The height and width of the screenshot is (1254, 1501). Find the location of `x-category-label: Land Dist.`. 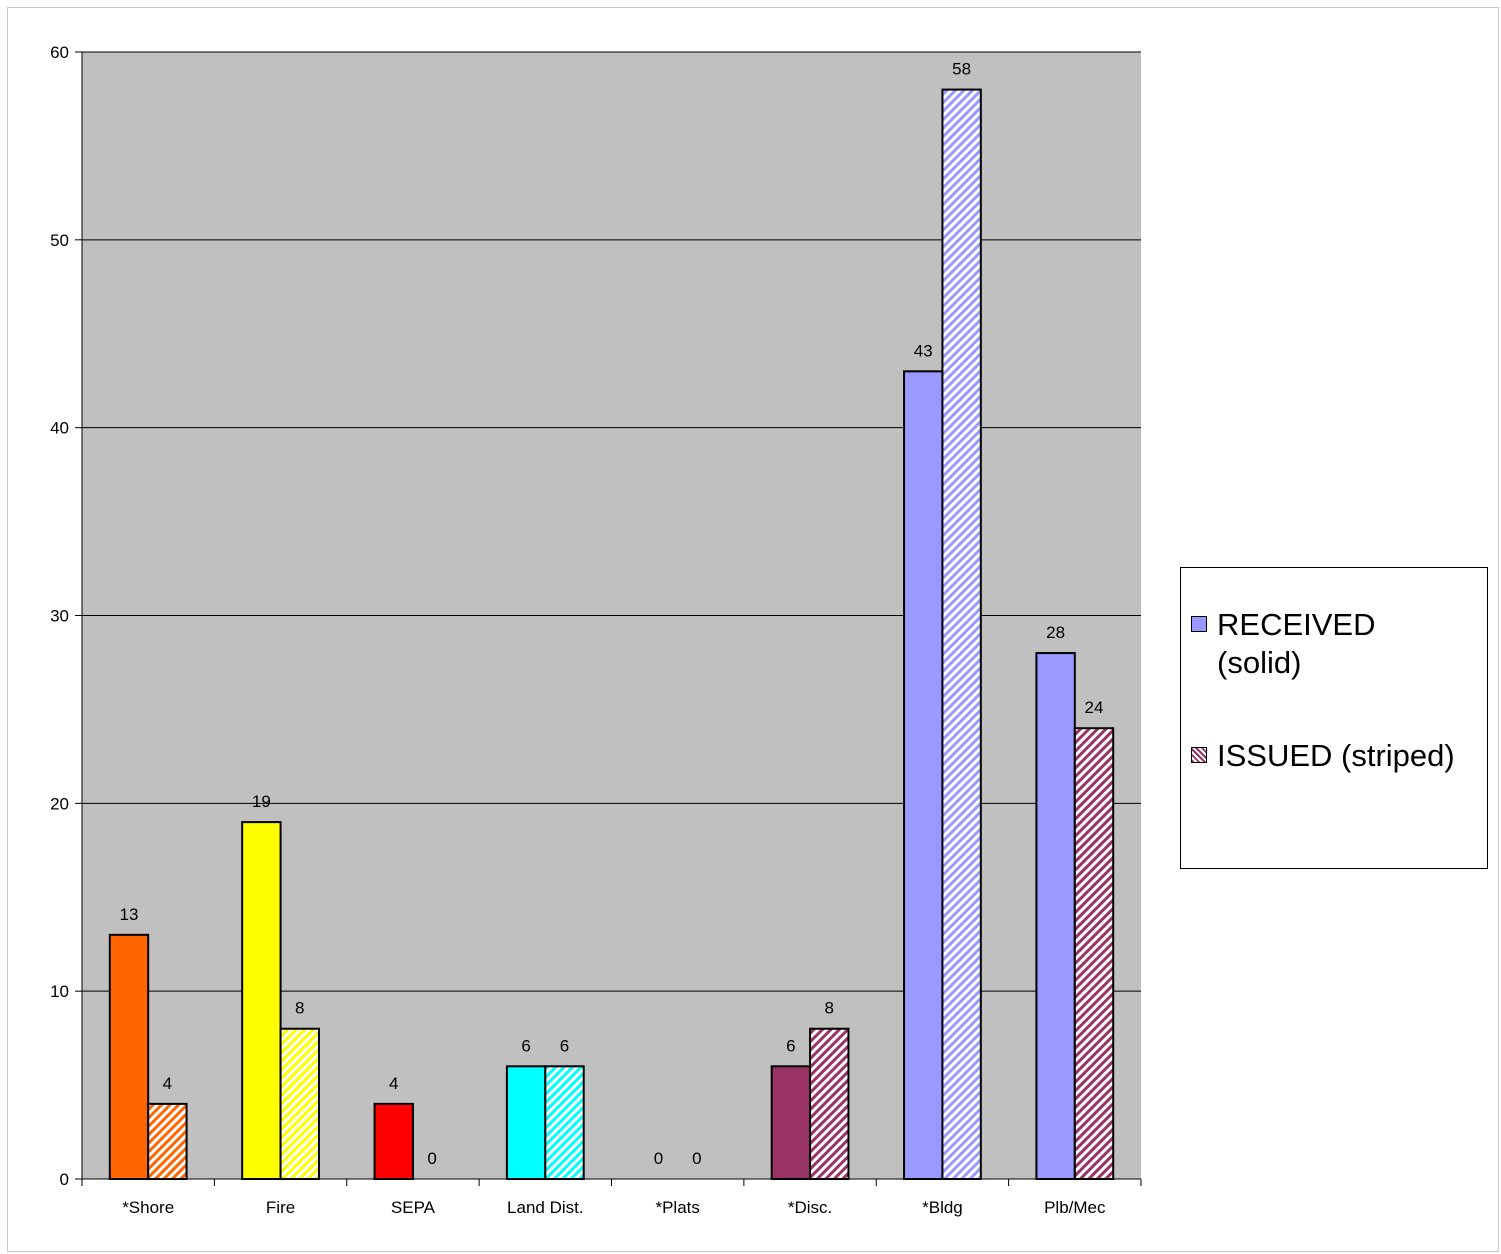

x-category-label: Land Dist. is located at coordinates (545, 1207).